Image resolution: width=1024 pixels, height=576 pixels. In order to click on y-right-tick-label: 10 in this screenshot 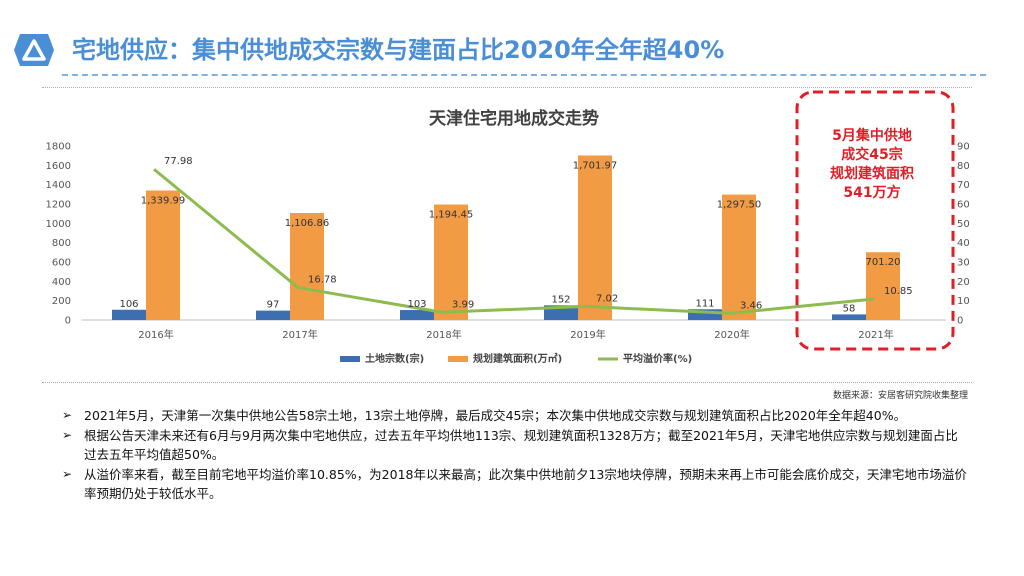, I will do `click(963, 301)`.